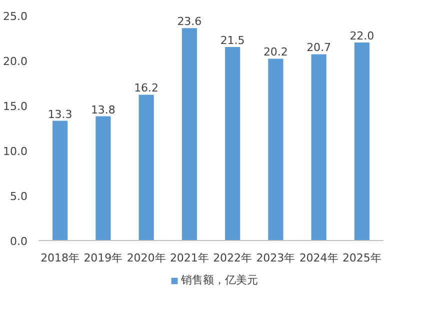 This screenshot has height=333, width=421. What do you see at coordinates (15, 16) in the screenshot?
I see `y-tick-label: 25.0` at bounding box center [15, 16].